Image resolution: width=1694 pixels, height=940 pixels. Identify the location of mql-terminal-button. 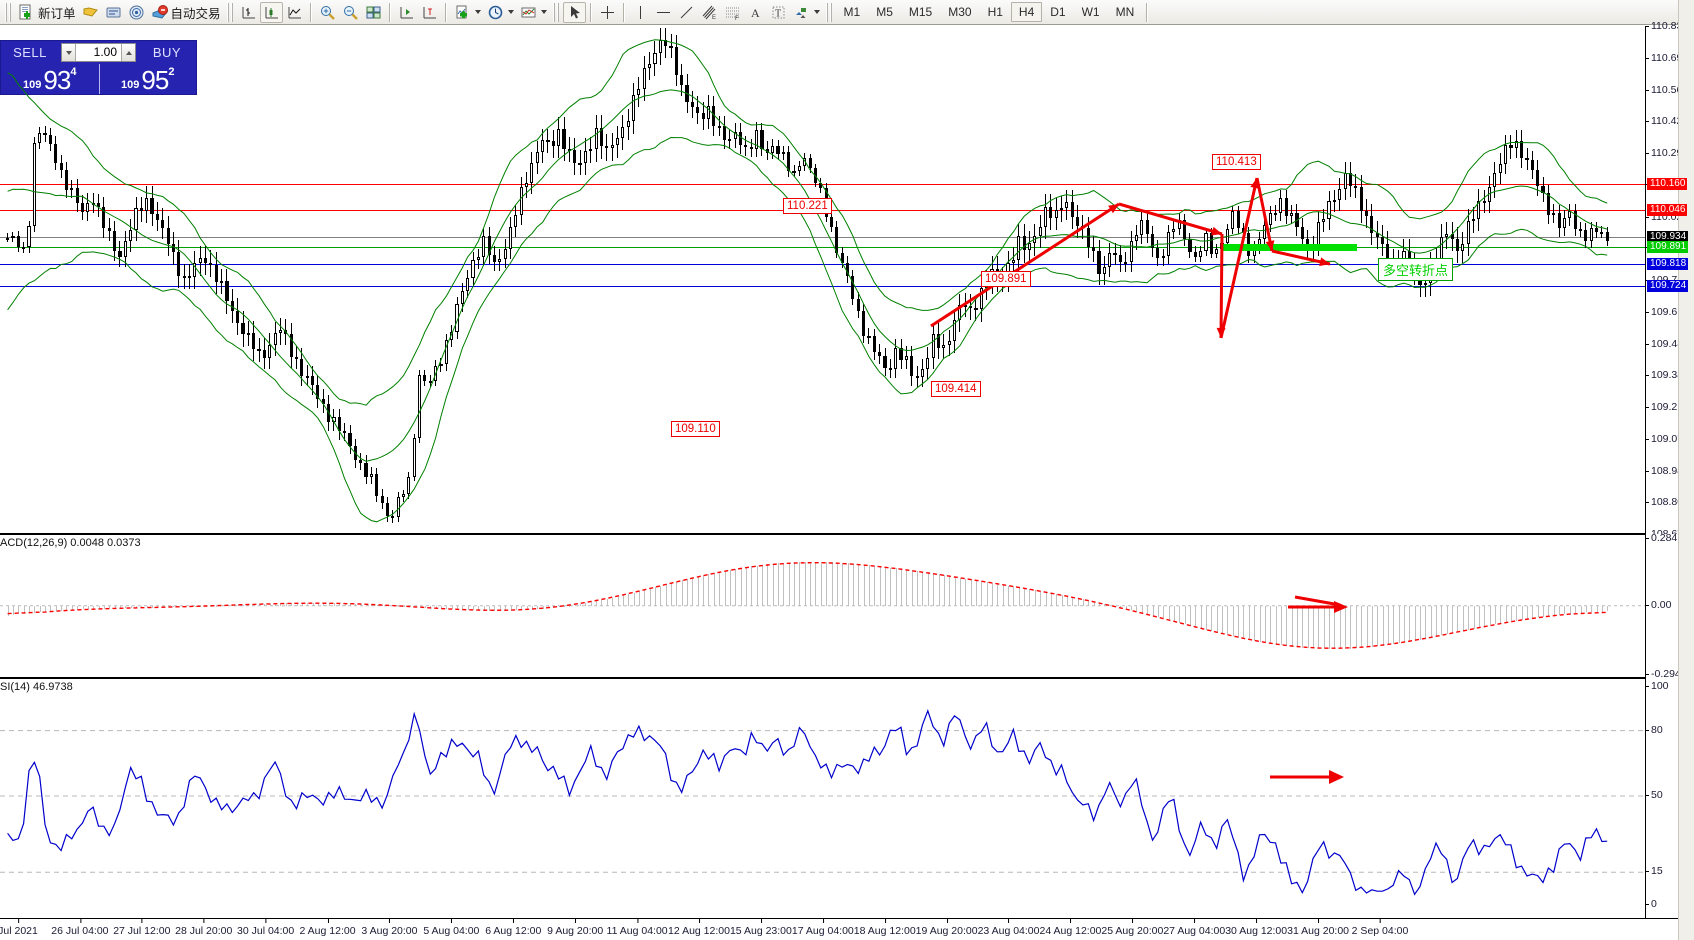
(113, 12).